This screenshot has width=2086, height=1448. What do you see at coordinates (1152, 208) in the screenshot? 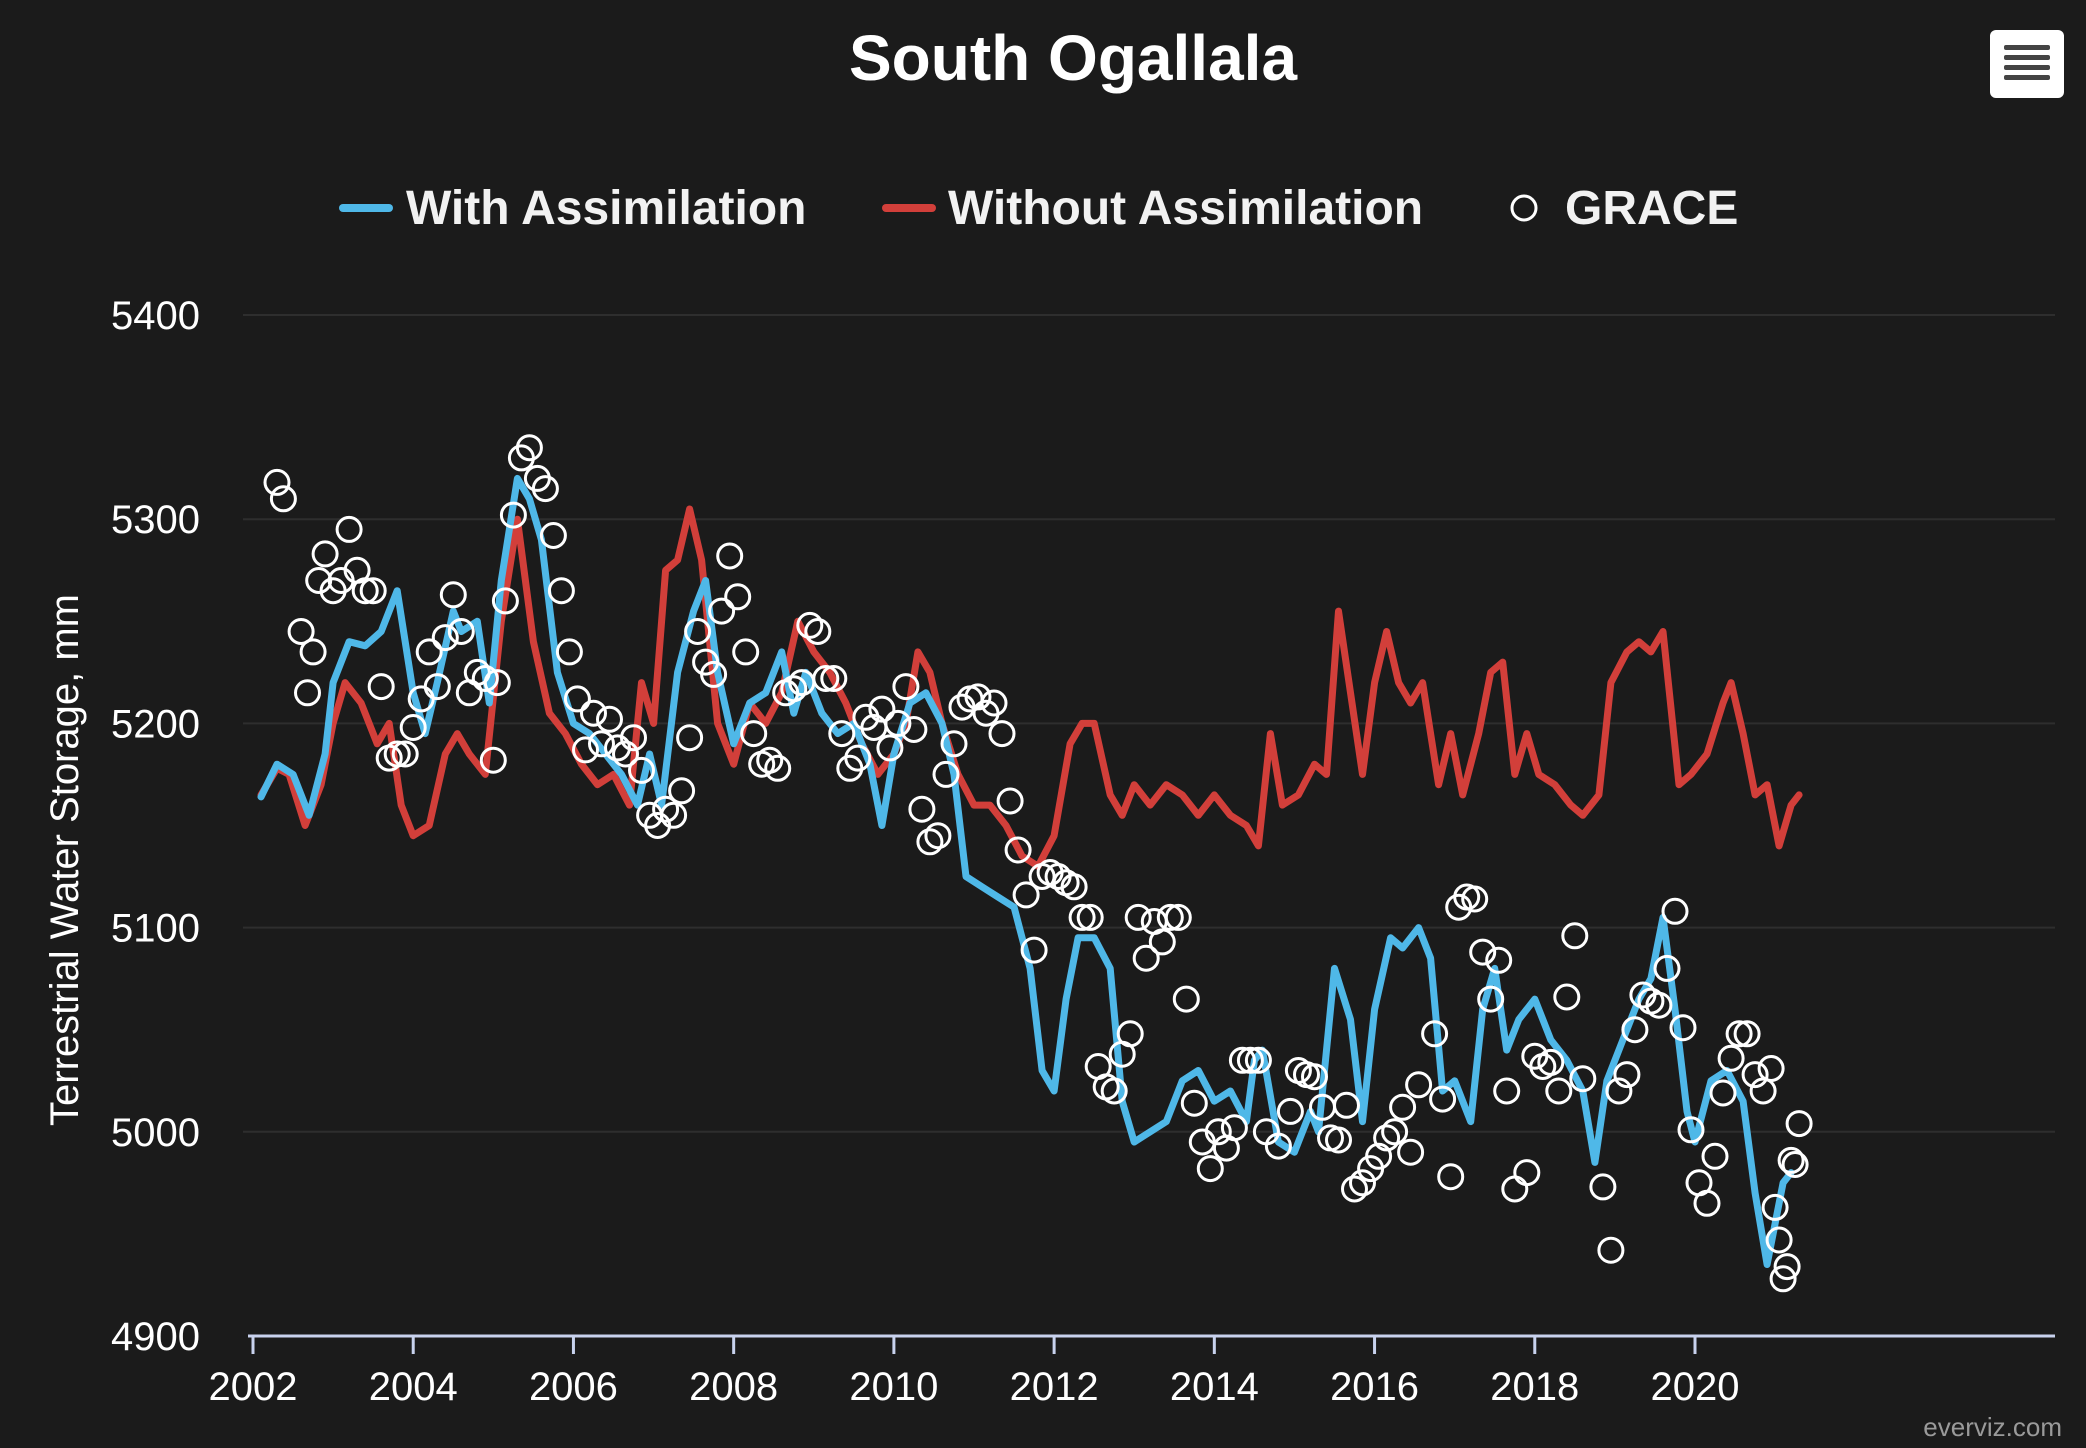
I see `legend-item-without-assimilation: Without Assimilation` at bounding box center [1152, 208].